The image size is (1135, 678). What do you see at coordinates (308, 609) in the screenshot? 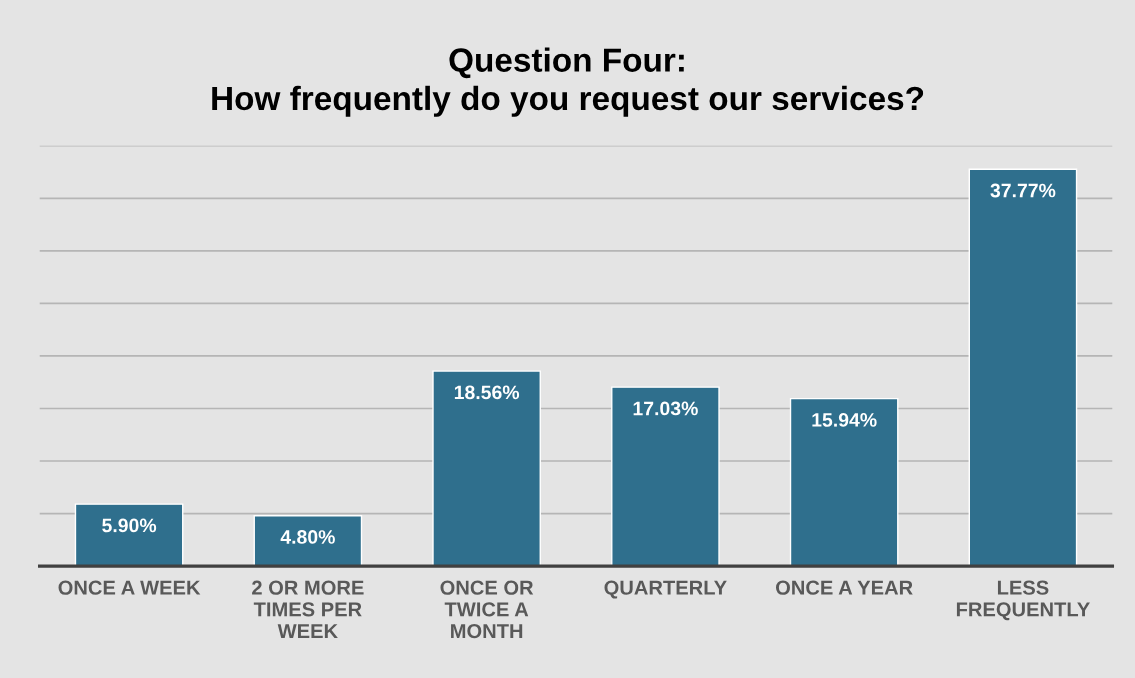
I see `x-tick-label: 2 OR MORE TIMES PER WEEK` at bounding box center [308, 609].